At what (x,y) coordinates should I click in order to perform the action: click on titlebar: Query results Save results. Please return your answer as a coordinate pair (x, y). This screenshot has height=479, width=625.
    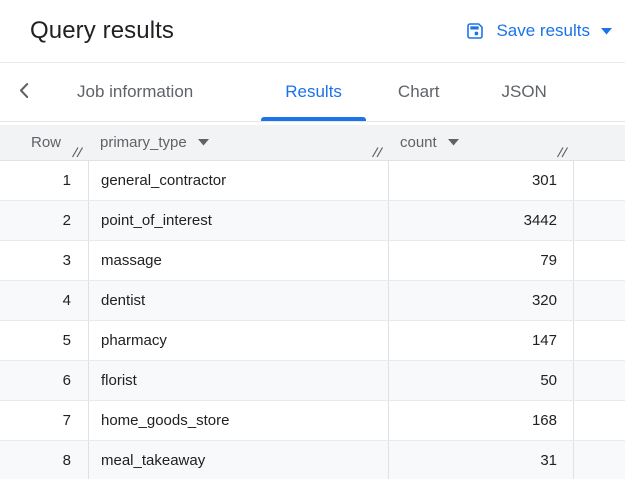
    Looking at the image, I should click on (312, 31).